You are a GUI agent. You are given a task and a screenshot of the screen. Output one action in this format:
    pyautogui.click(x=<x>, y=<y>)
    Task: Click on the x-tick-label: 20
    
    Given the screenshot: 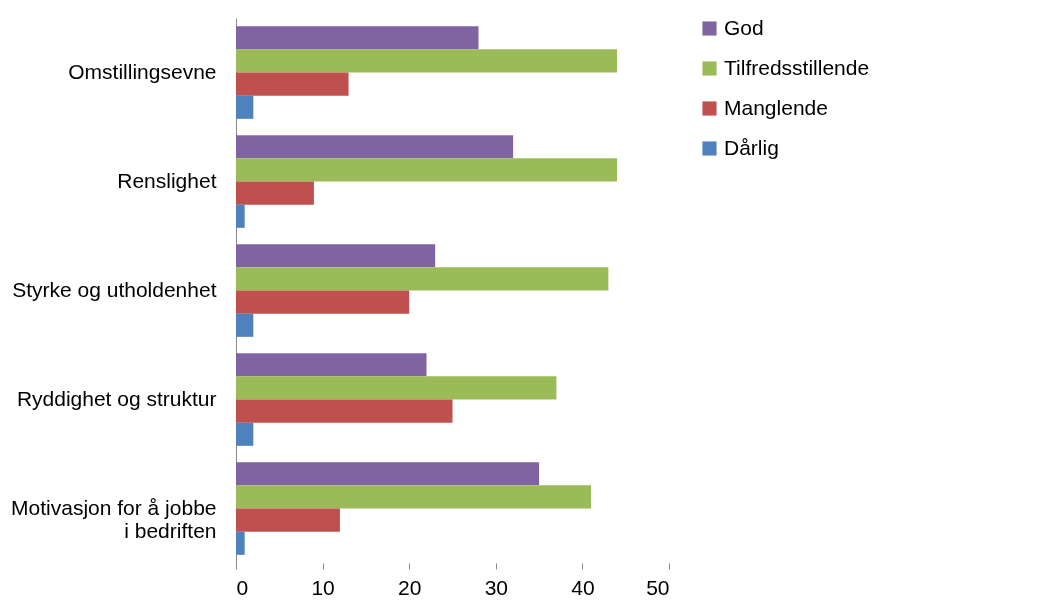 What is the action you would take?
    pyautogui.click(x=410, y=587)
    